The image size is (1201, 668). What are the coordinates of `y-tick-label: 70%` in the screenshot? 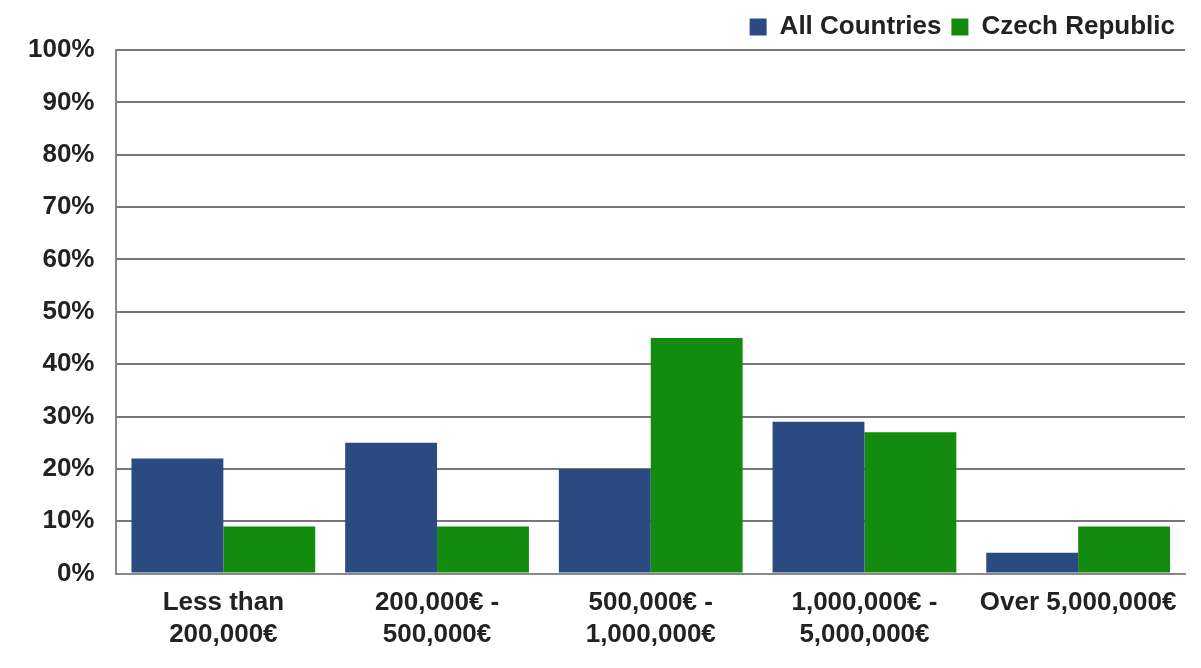 It's located at (68, 205).